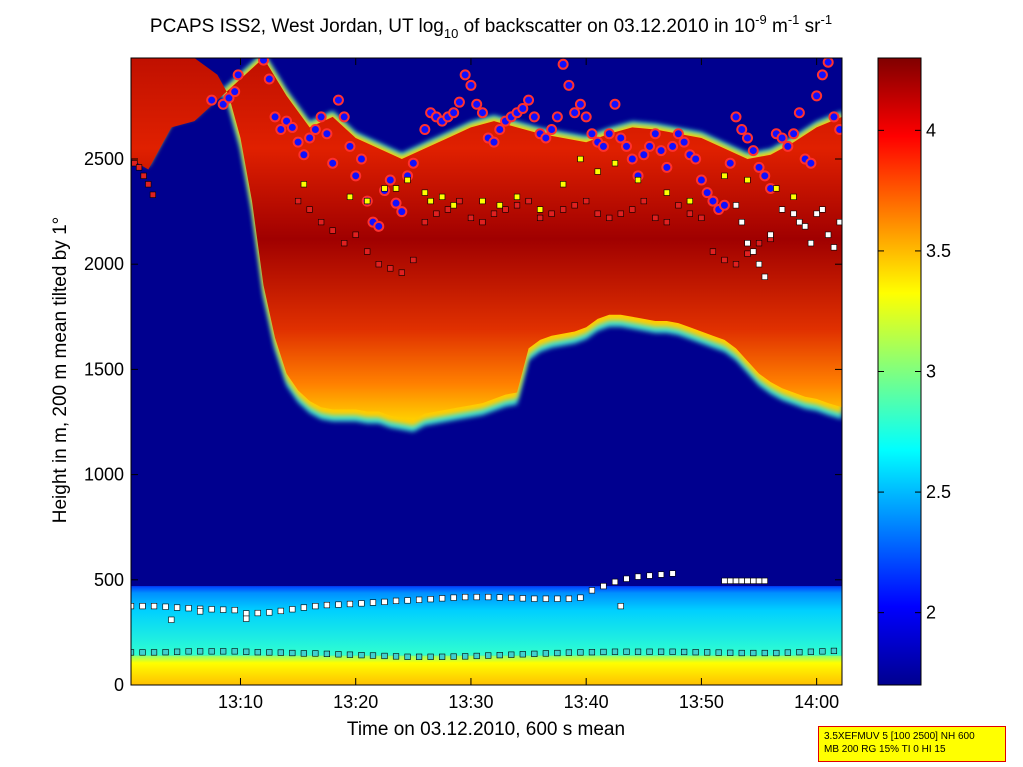 The height and width of the screenshot is (767, 1023). What do you see at coordinates (470, 702) in the screenshot?
I see `x-tick-label: 13:30` at bounding box center [470, 702].